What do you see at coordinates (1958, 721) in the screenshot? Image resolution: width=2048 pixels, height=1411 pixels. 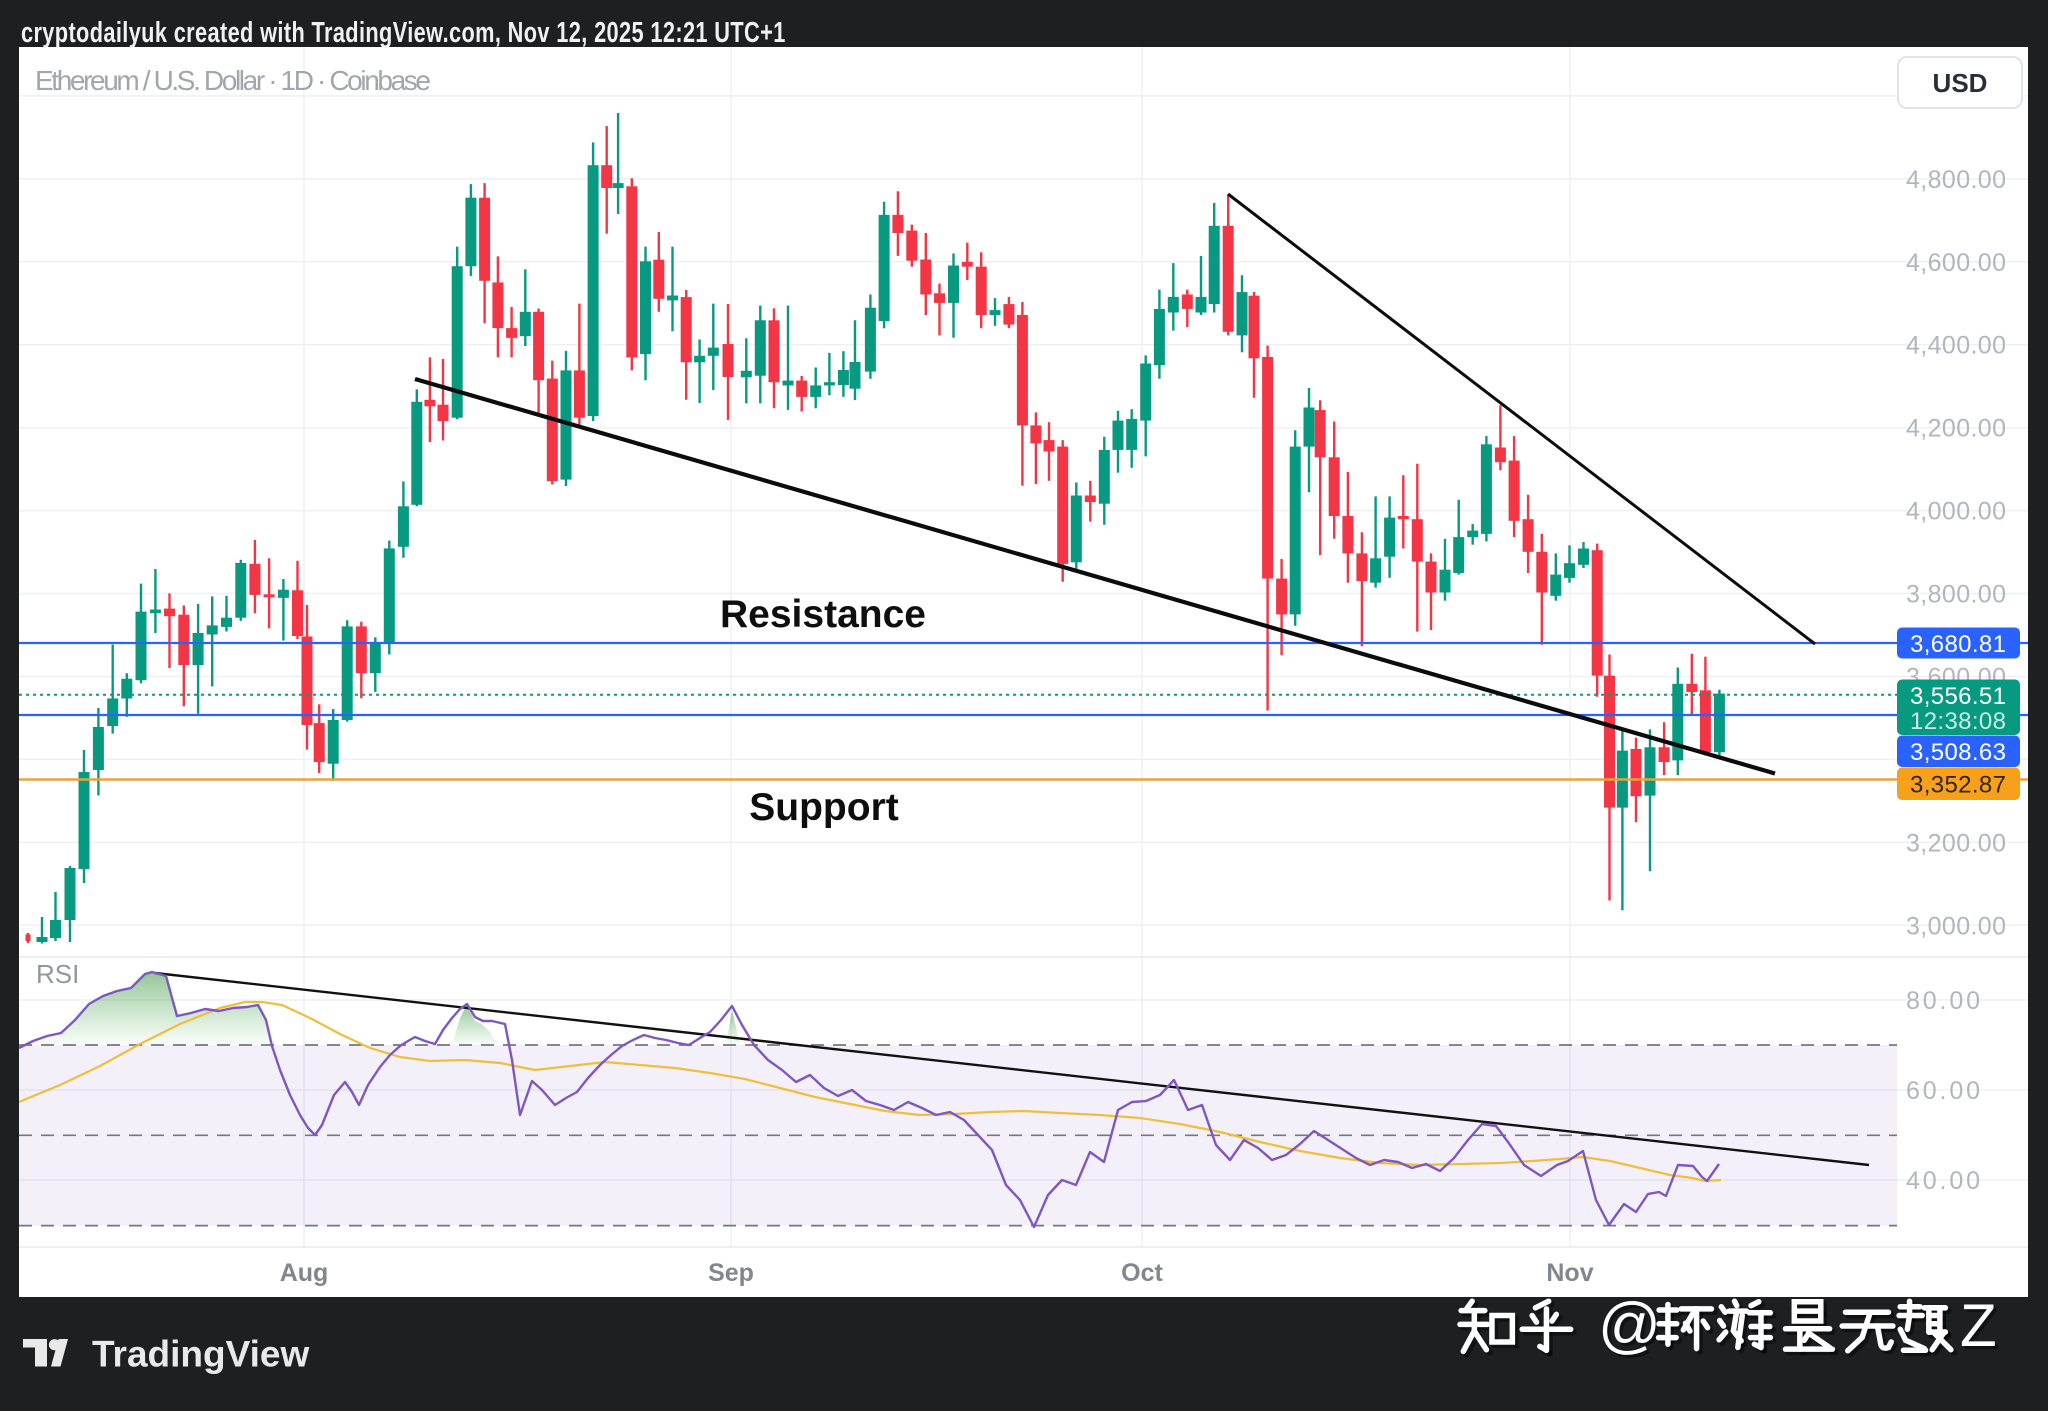 I see `svg-text: 12:38:08` at bounding box center [1958, 721].